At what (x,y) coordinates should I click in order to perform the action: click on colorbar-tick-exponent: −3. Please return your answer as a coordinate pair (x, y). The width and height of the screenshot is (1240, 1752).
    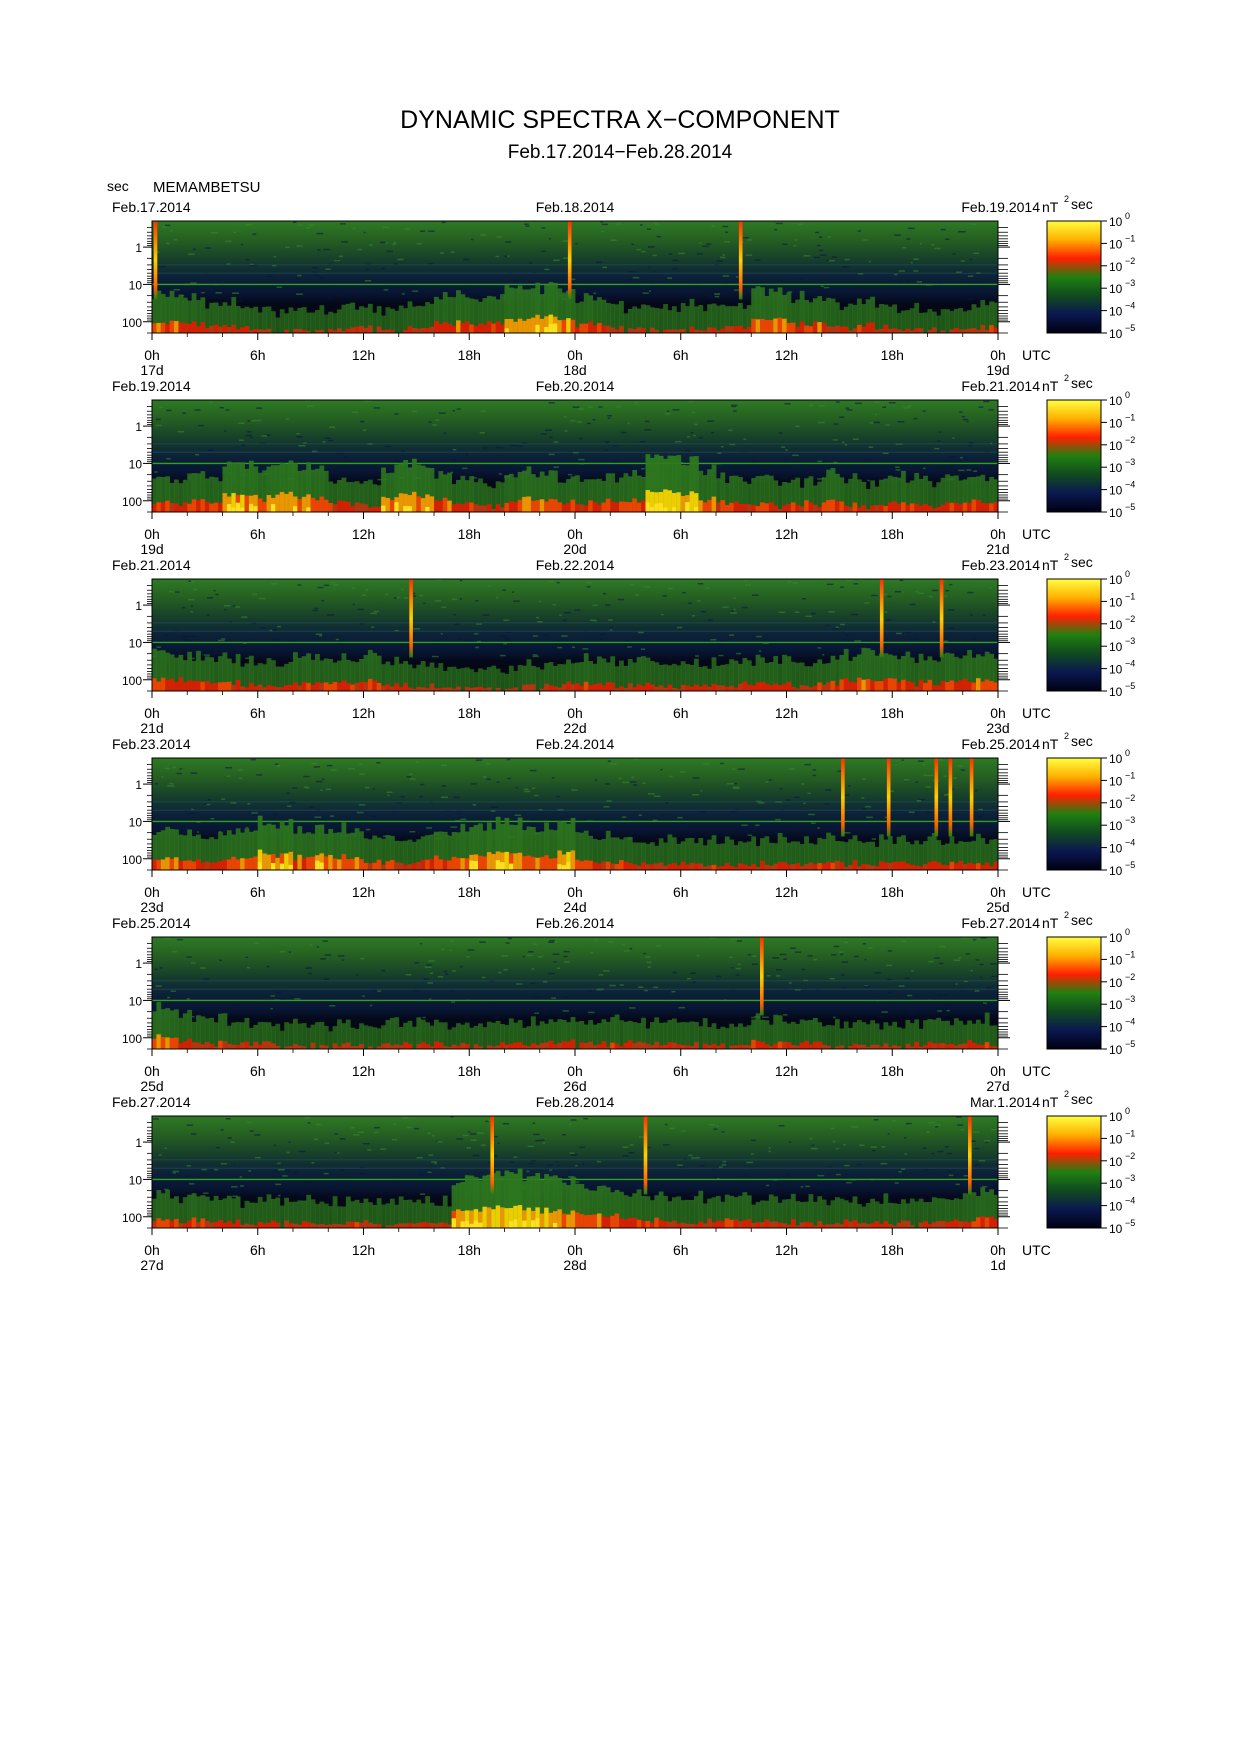
    Looking at the image, I should click on (1130, 462).